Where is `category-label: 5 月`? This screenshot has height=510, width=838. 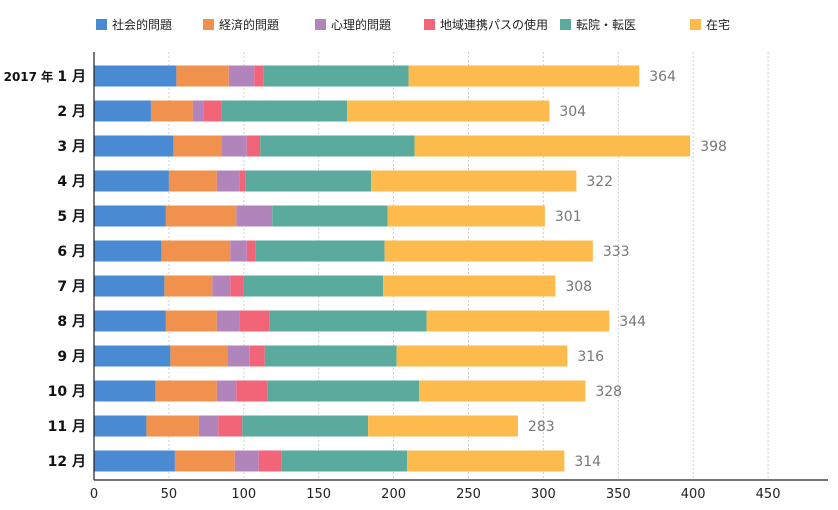
category-label: 5 月 is located at coordinates (71, 217).